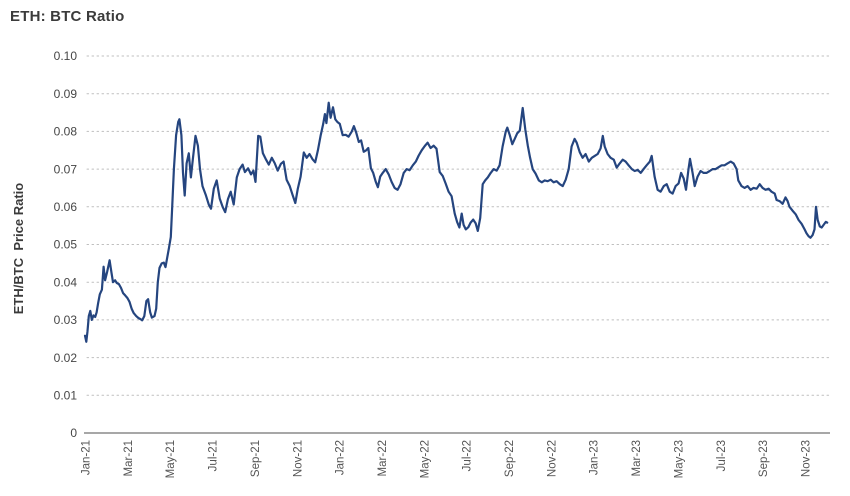 The width and height of the screenshot is (850, 496). What do you see at coordinates (764, 458) in the screenshot?
I see `x-tick-label: Sep-23` at bounding box center [764, 458].